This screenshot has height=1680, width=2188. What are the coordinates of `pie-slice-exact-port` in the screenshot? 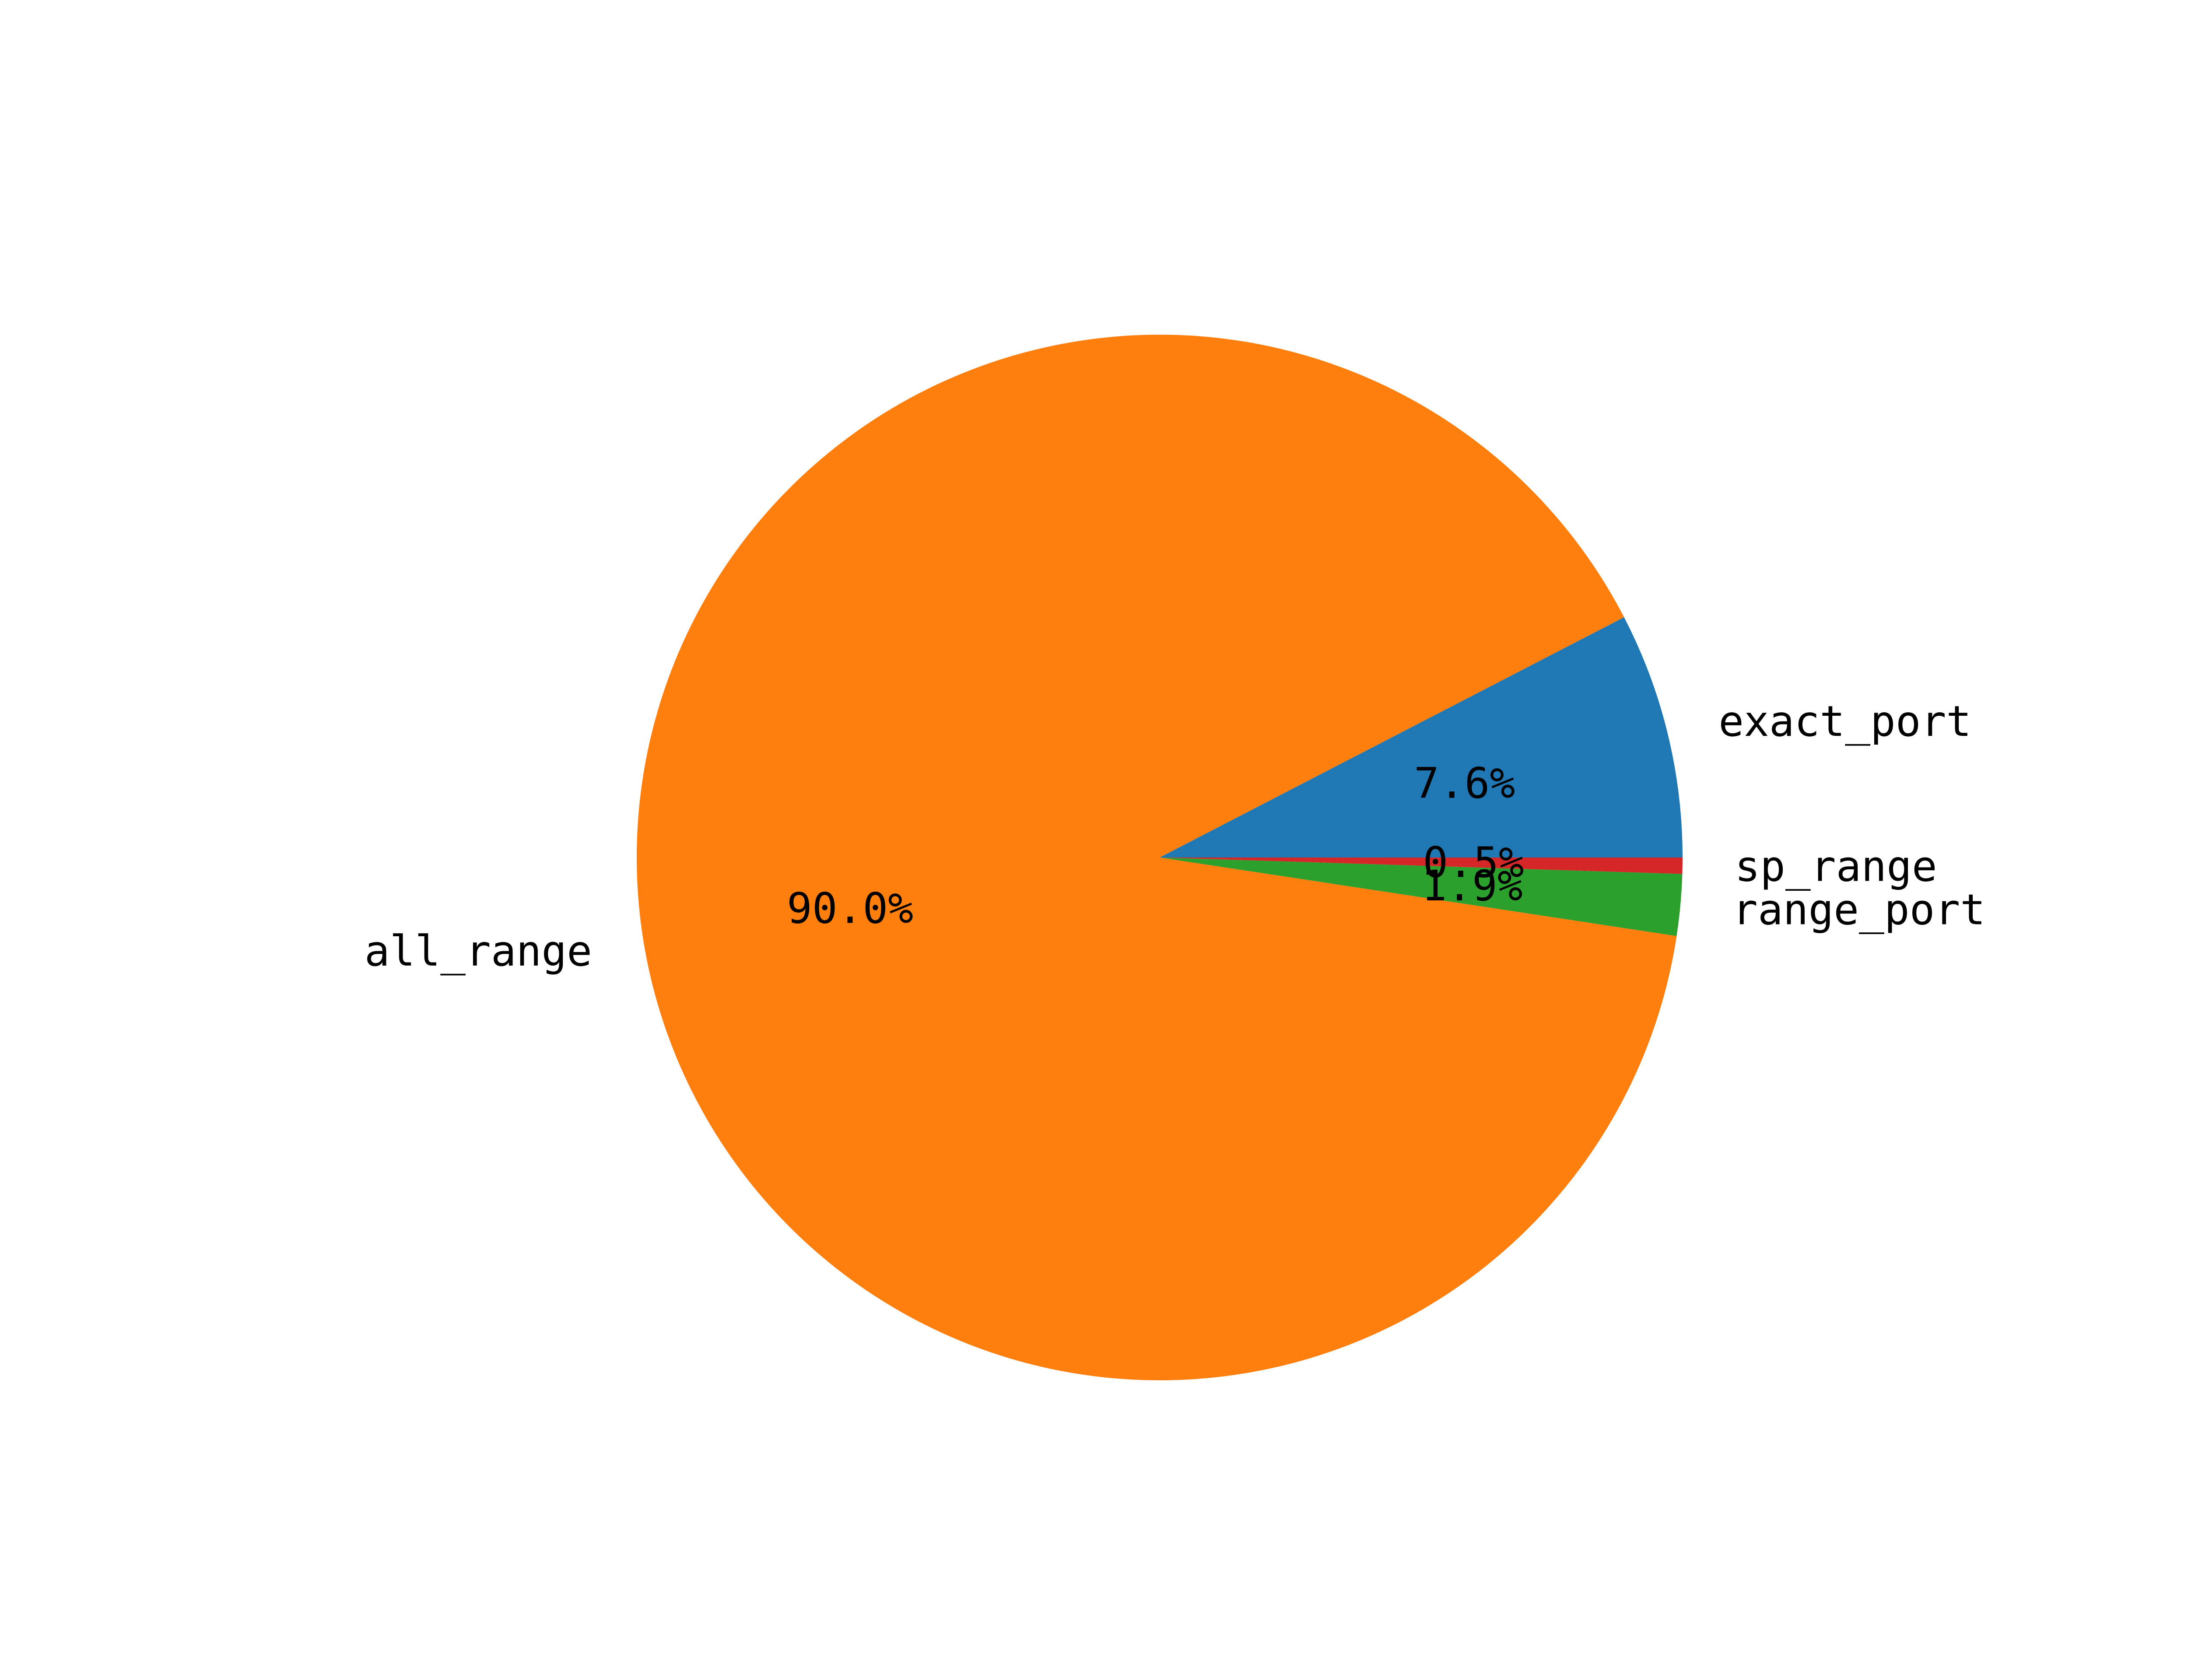 It's located at (1421, 737).